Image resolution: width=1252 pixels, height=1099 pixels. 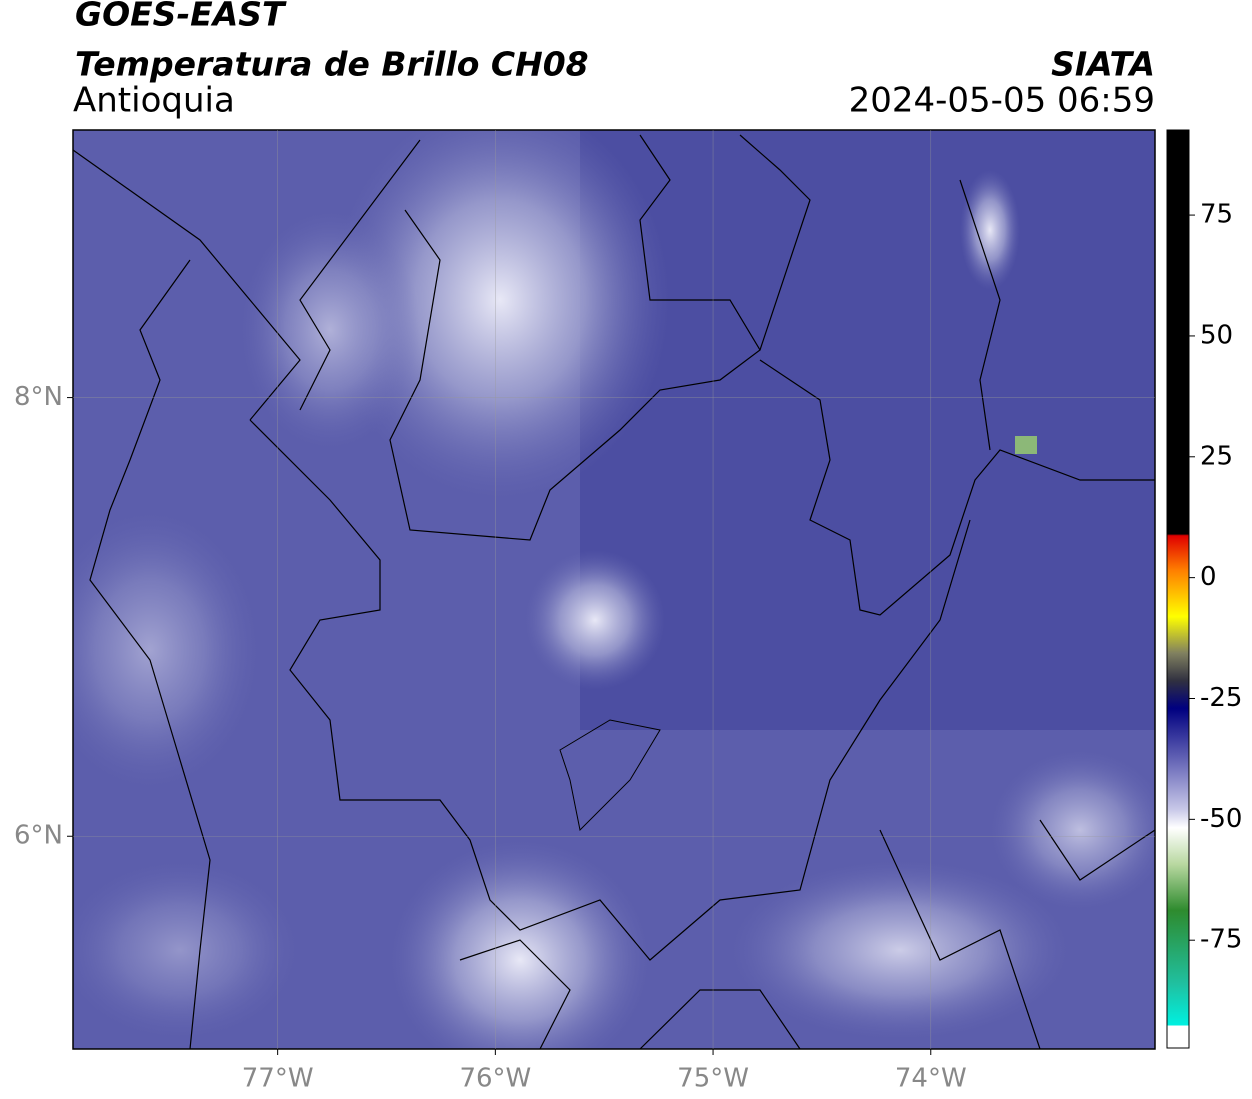 What do you see at coordinates (154, 101) in the screenshot?
I see `region: Antioquia` at bounding box center [154, 101].